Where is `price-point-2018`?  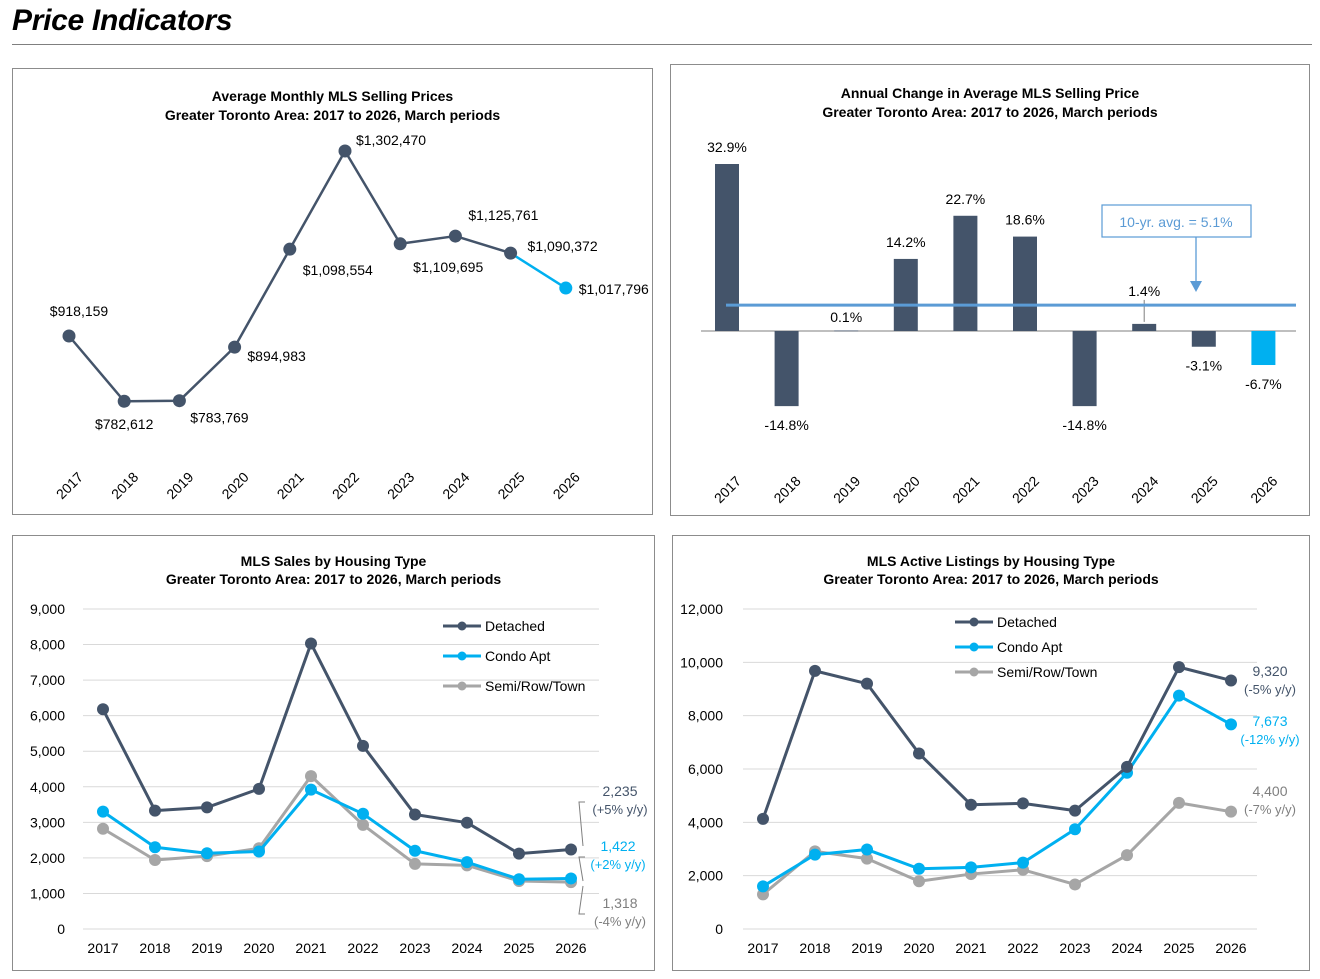
price-point-2018 is located at coordinates (124, 401).